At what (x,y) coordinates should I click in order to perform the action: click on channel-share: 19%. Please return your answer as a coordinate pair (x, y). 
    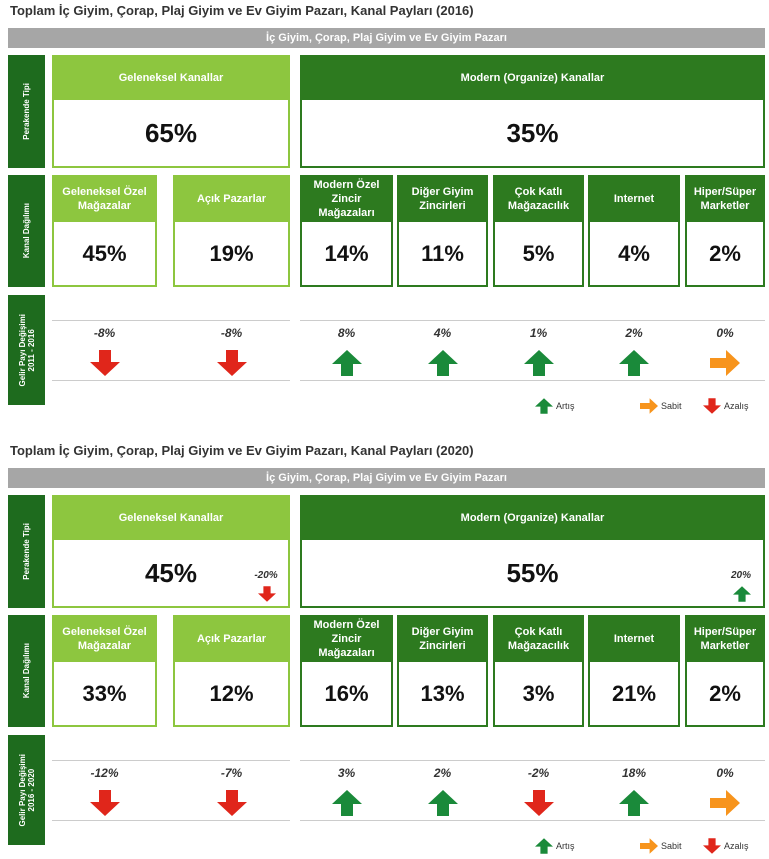
    Looking at the image, I should click on (231, 254).